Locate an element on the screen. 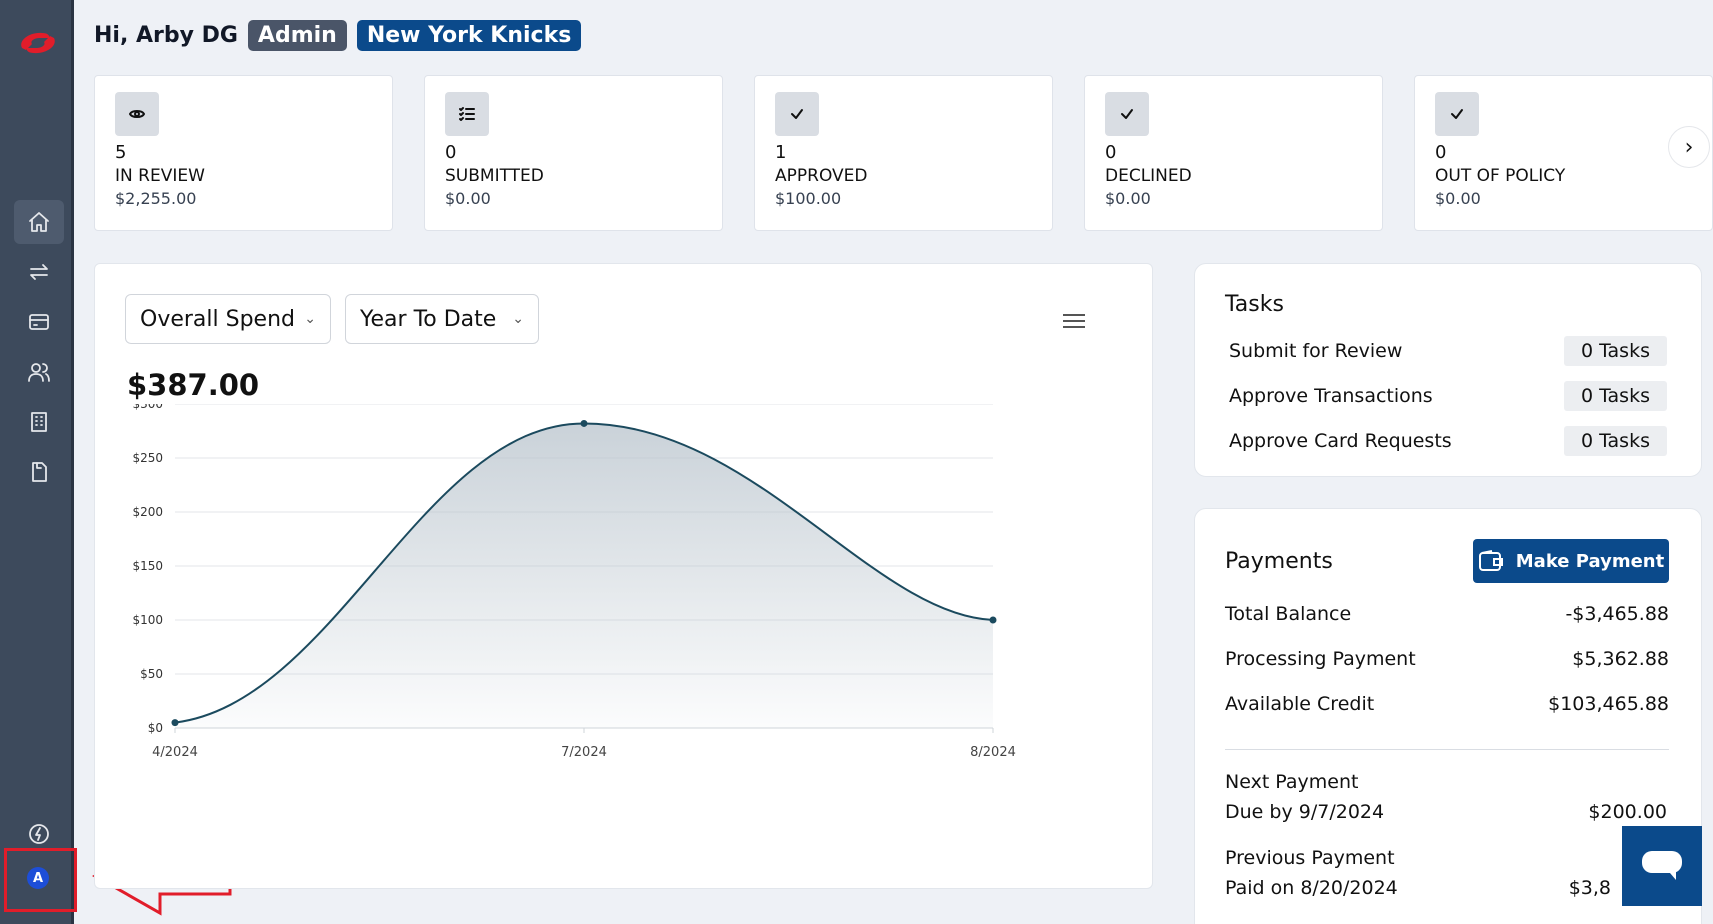  greeting-text: Hi, Arby DG is located at coordinates (166, 35).